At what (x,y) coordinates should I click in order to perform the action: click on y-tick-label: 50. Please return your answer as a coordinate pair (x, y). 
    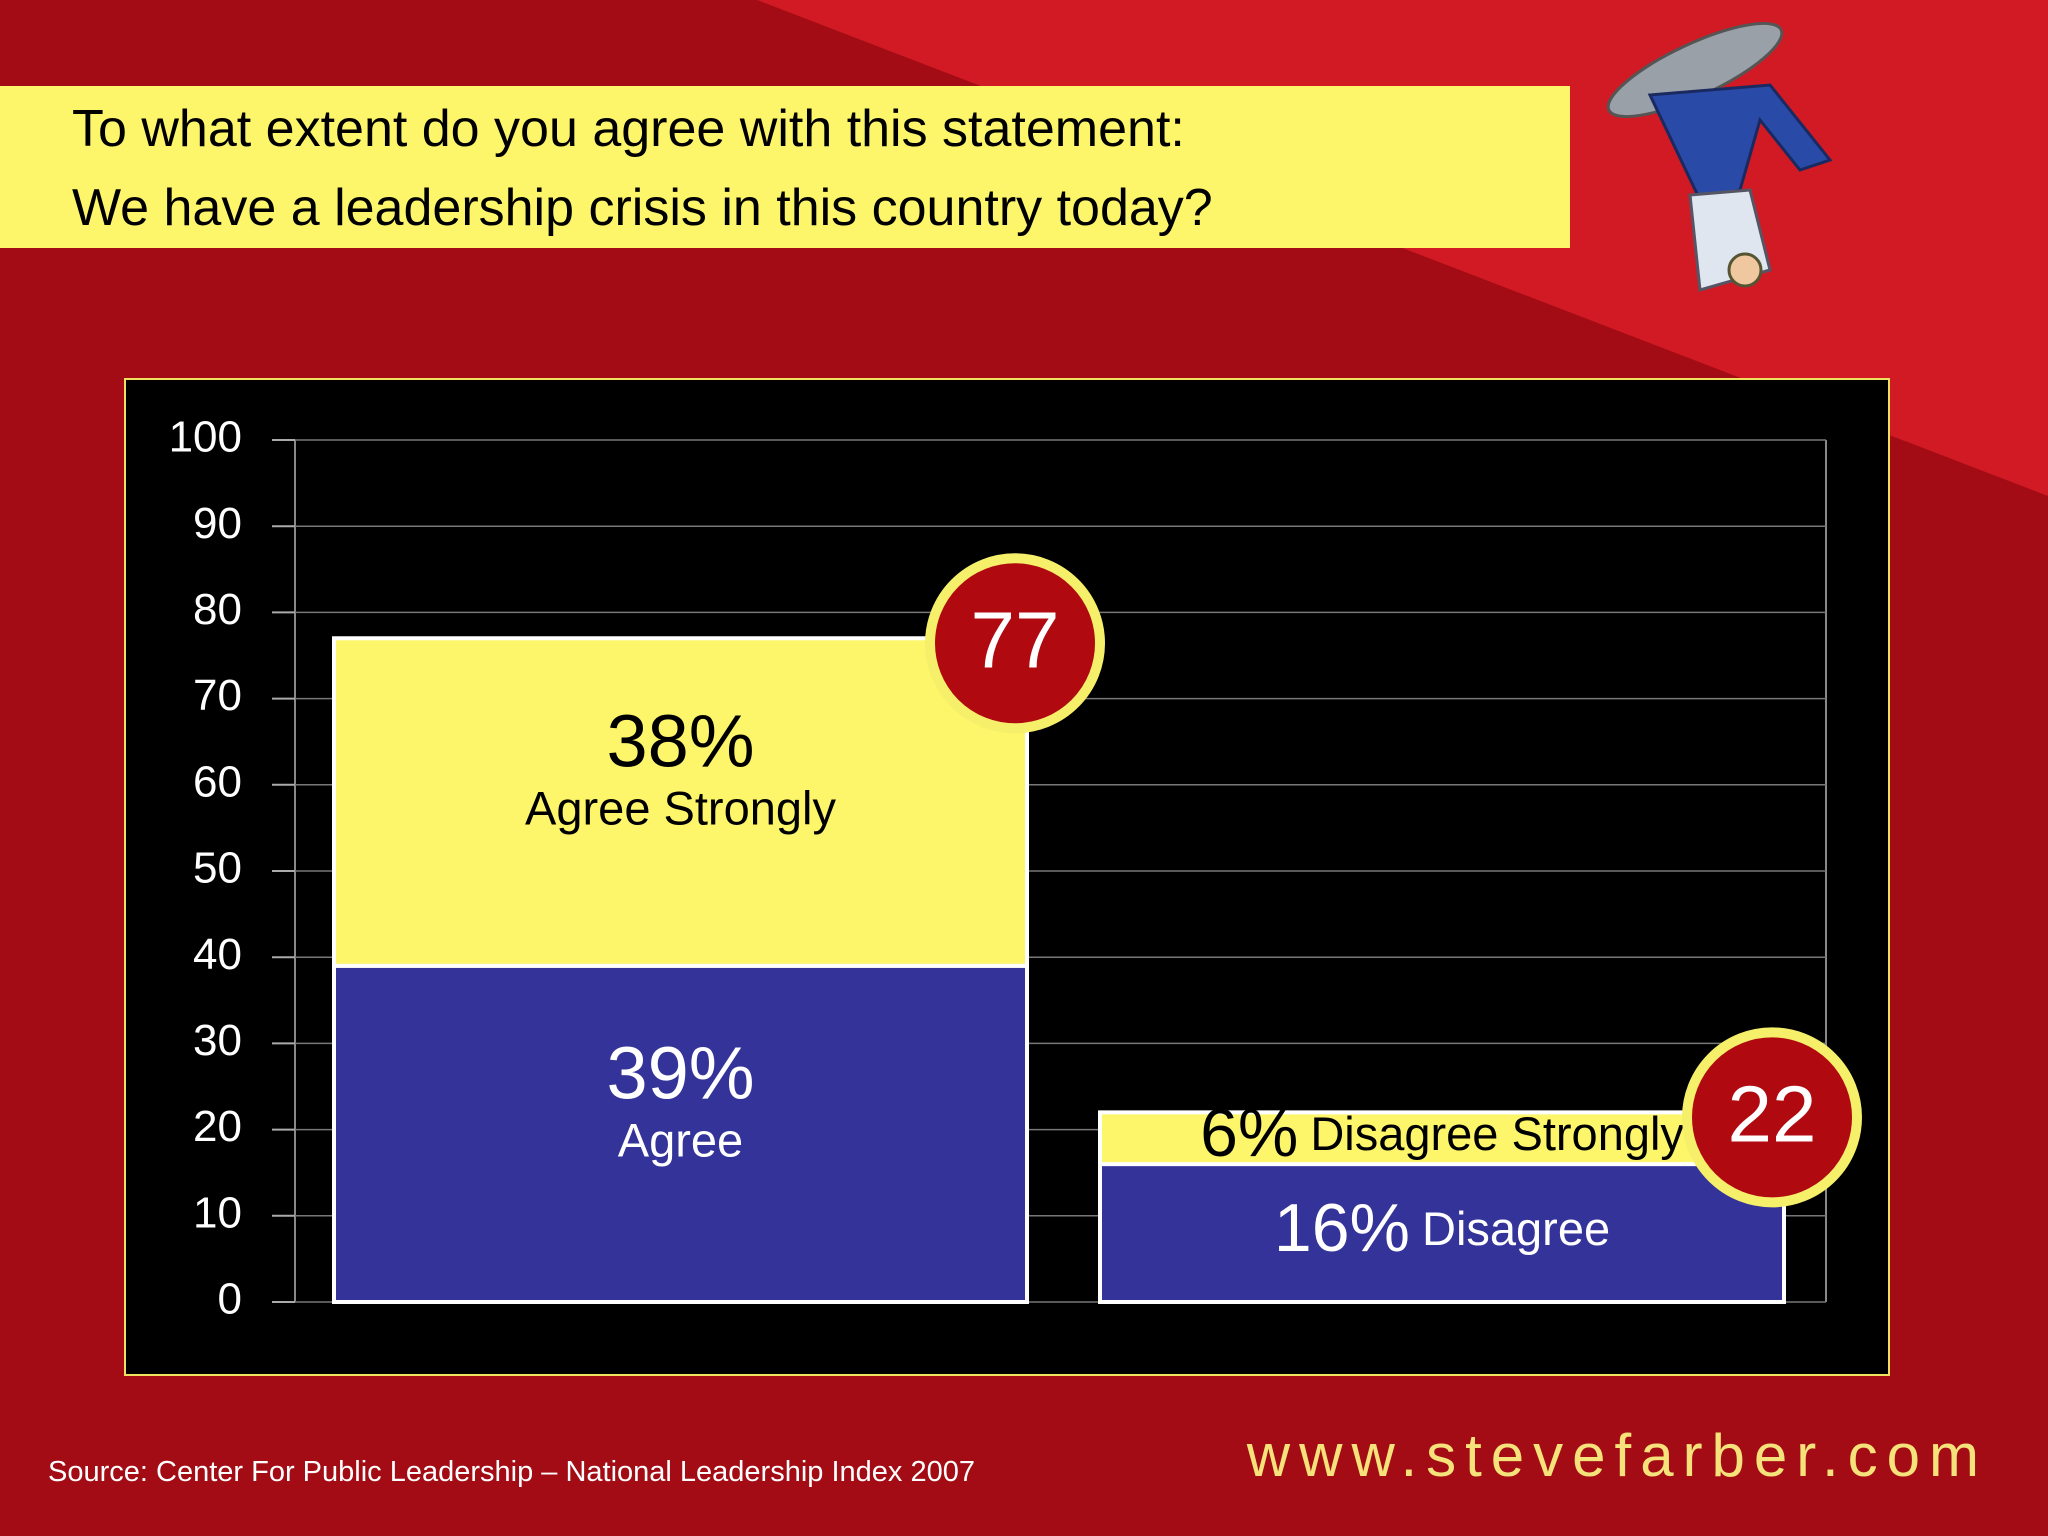
    Looking at the image, I should click on (217, 868).